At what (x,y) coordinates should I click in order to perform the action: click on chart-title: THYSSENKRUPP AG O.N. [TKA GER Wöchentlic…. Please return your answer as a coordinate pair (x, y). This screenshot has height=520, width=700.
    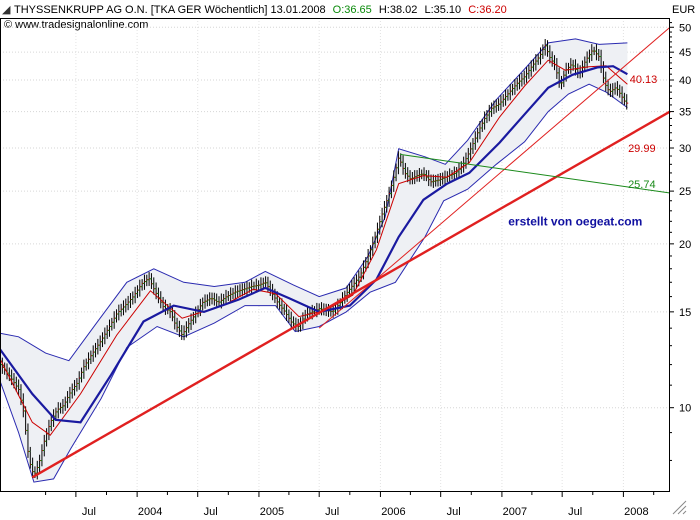
    Looking at the image, I should click on (170, 10).